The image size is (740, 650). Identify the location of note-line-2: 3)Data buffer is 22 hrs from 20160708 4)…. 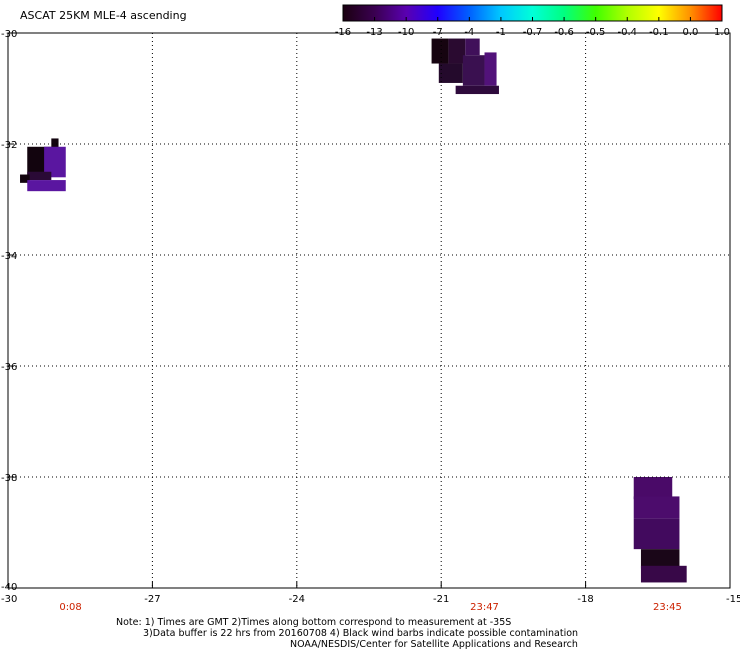
(361, 633).